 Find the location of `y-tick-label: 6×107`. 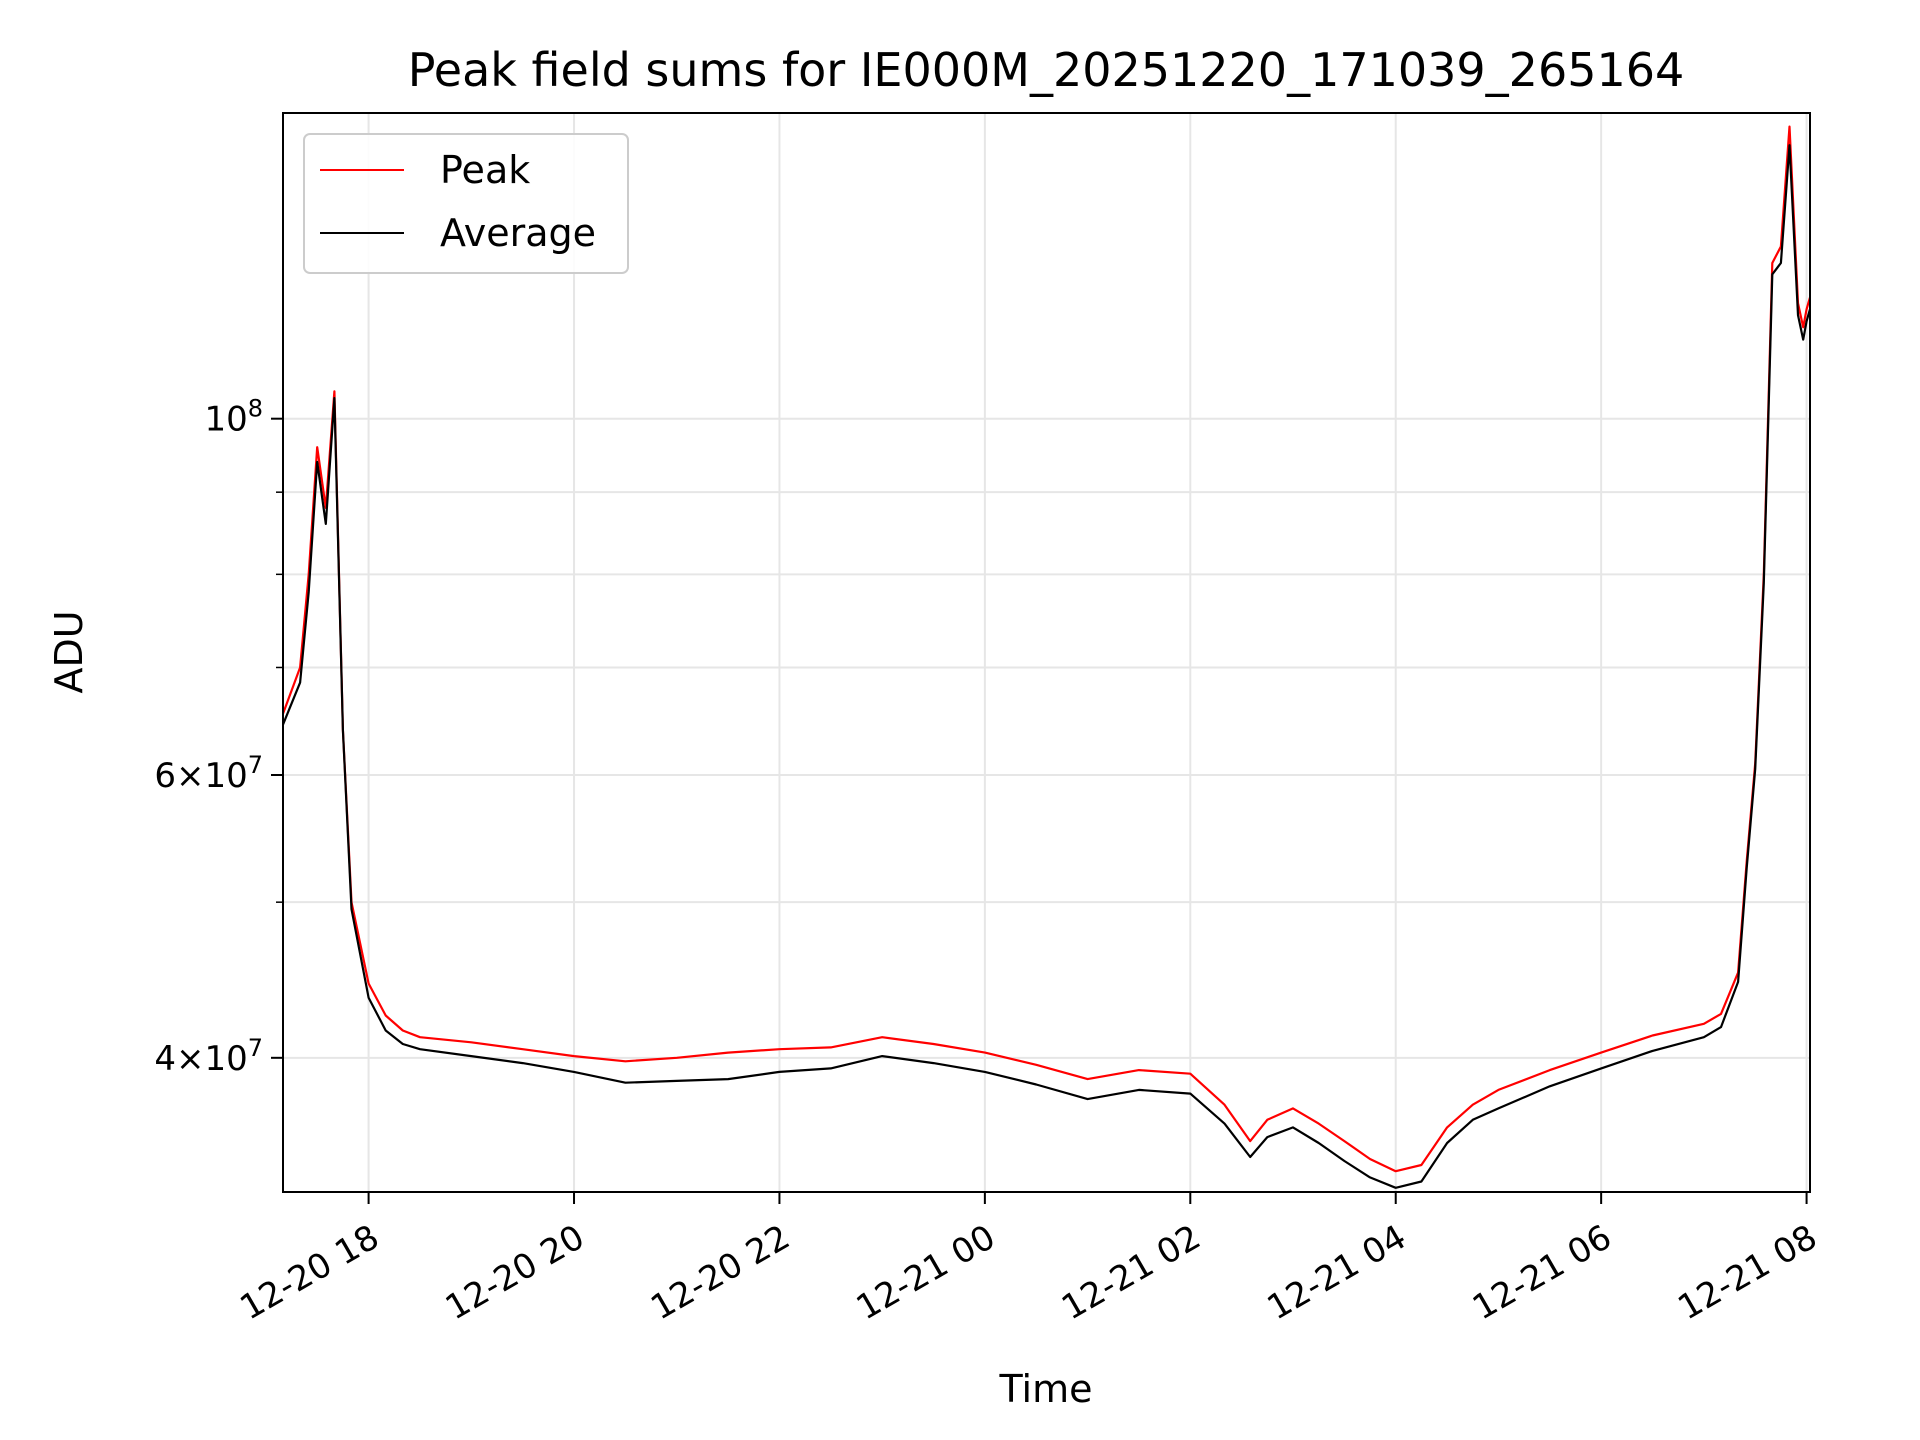

y-tick-label: 6×107 is located at coordinates (208, 773).